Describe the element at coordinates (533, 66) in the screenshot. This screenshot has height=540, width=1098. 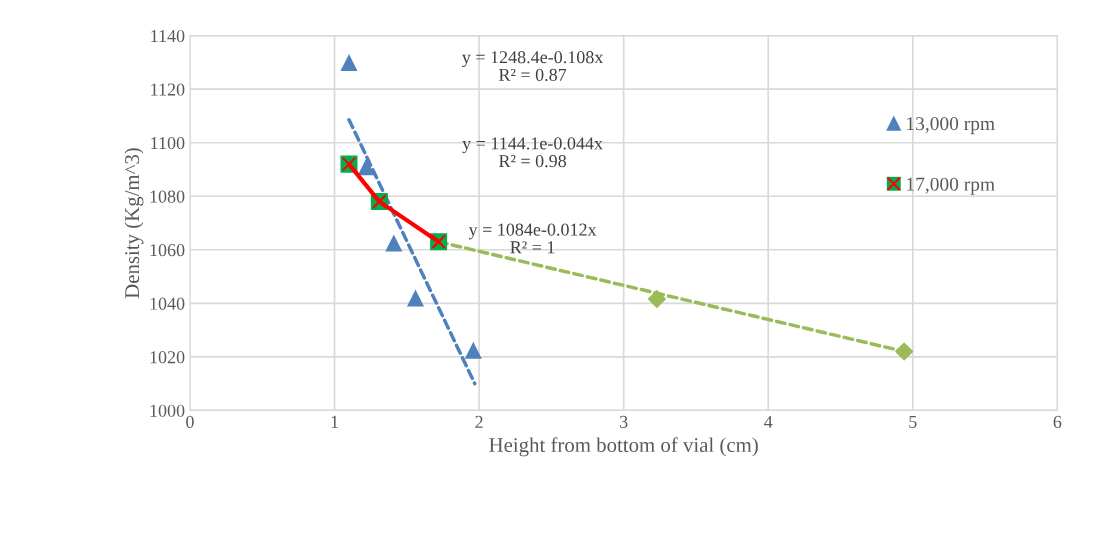
I see `annotation: y = 1248.4e-0.108x R² = 0.87` at that location.